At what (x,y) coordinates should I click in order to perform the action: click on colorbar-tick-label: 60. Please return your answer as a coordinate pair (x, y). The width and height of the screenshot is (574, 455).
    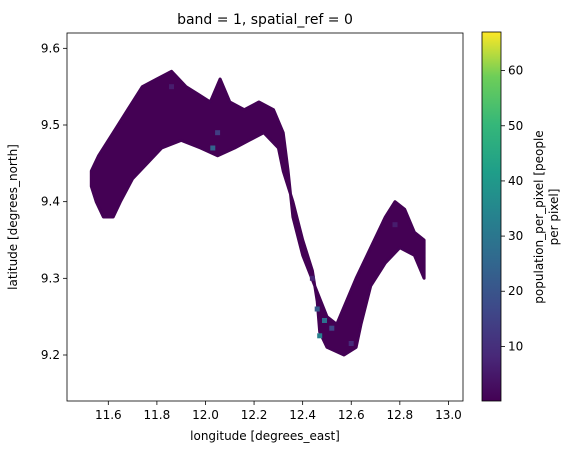
    Looking at the image, I should click on (515, 71).